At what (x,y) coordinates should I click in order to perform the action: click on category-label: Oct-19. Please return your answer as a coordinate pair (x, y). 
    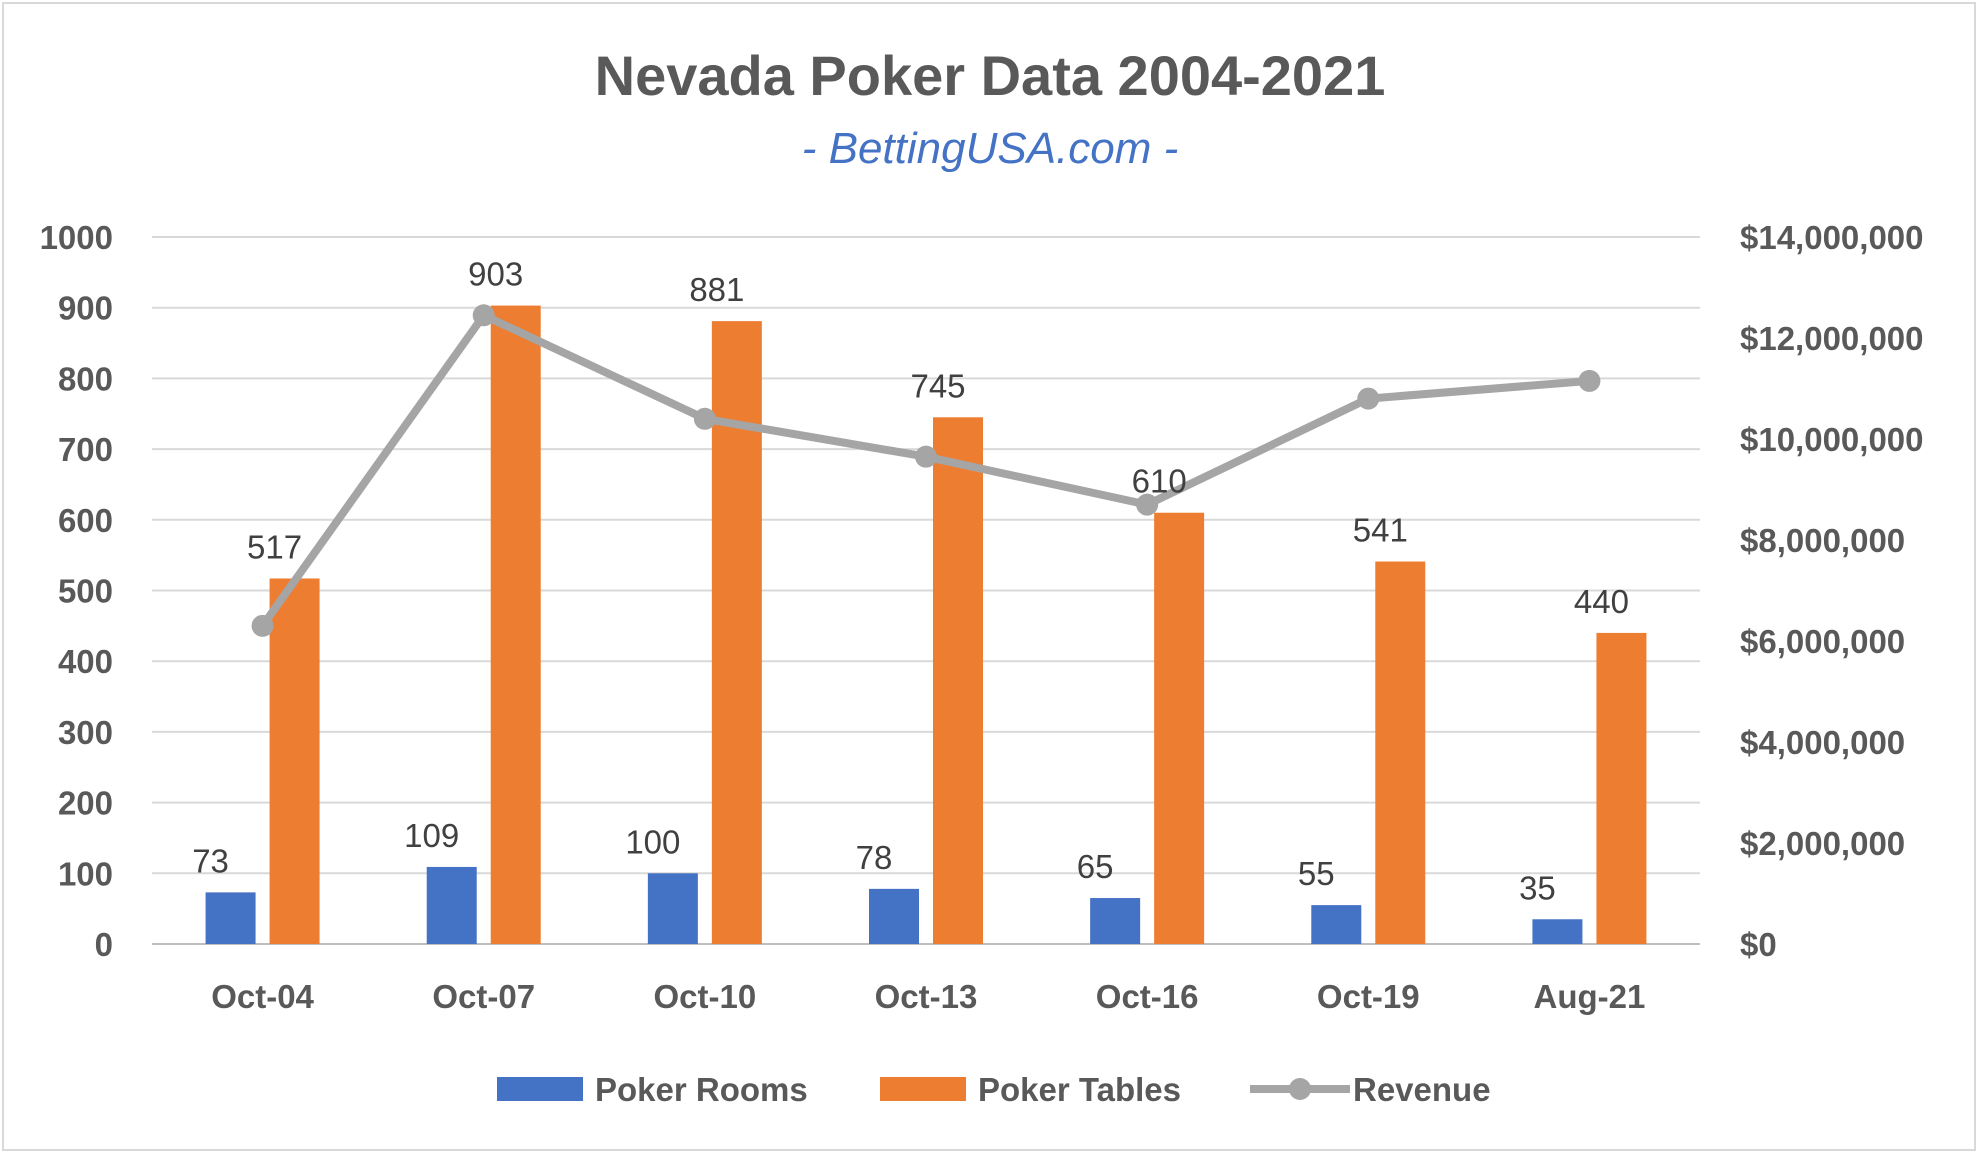
    Looking at the image, I should click on (1368, 996).